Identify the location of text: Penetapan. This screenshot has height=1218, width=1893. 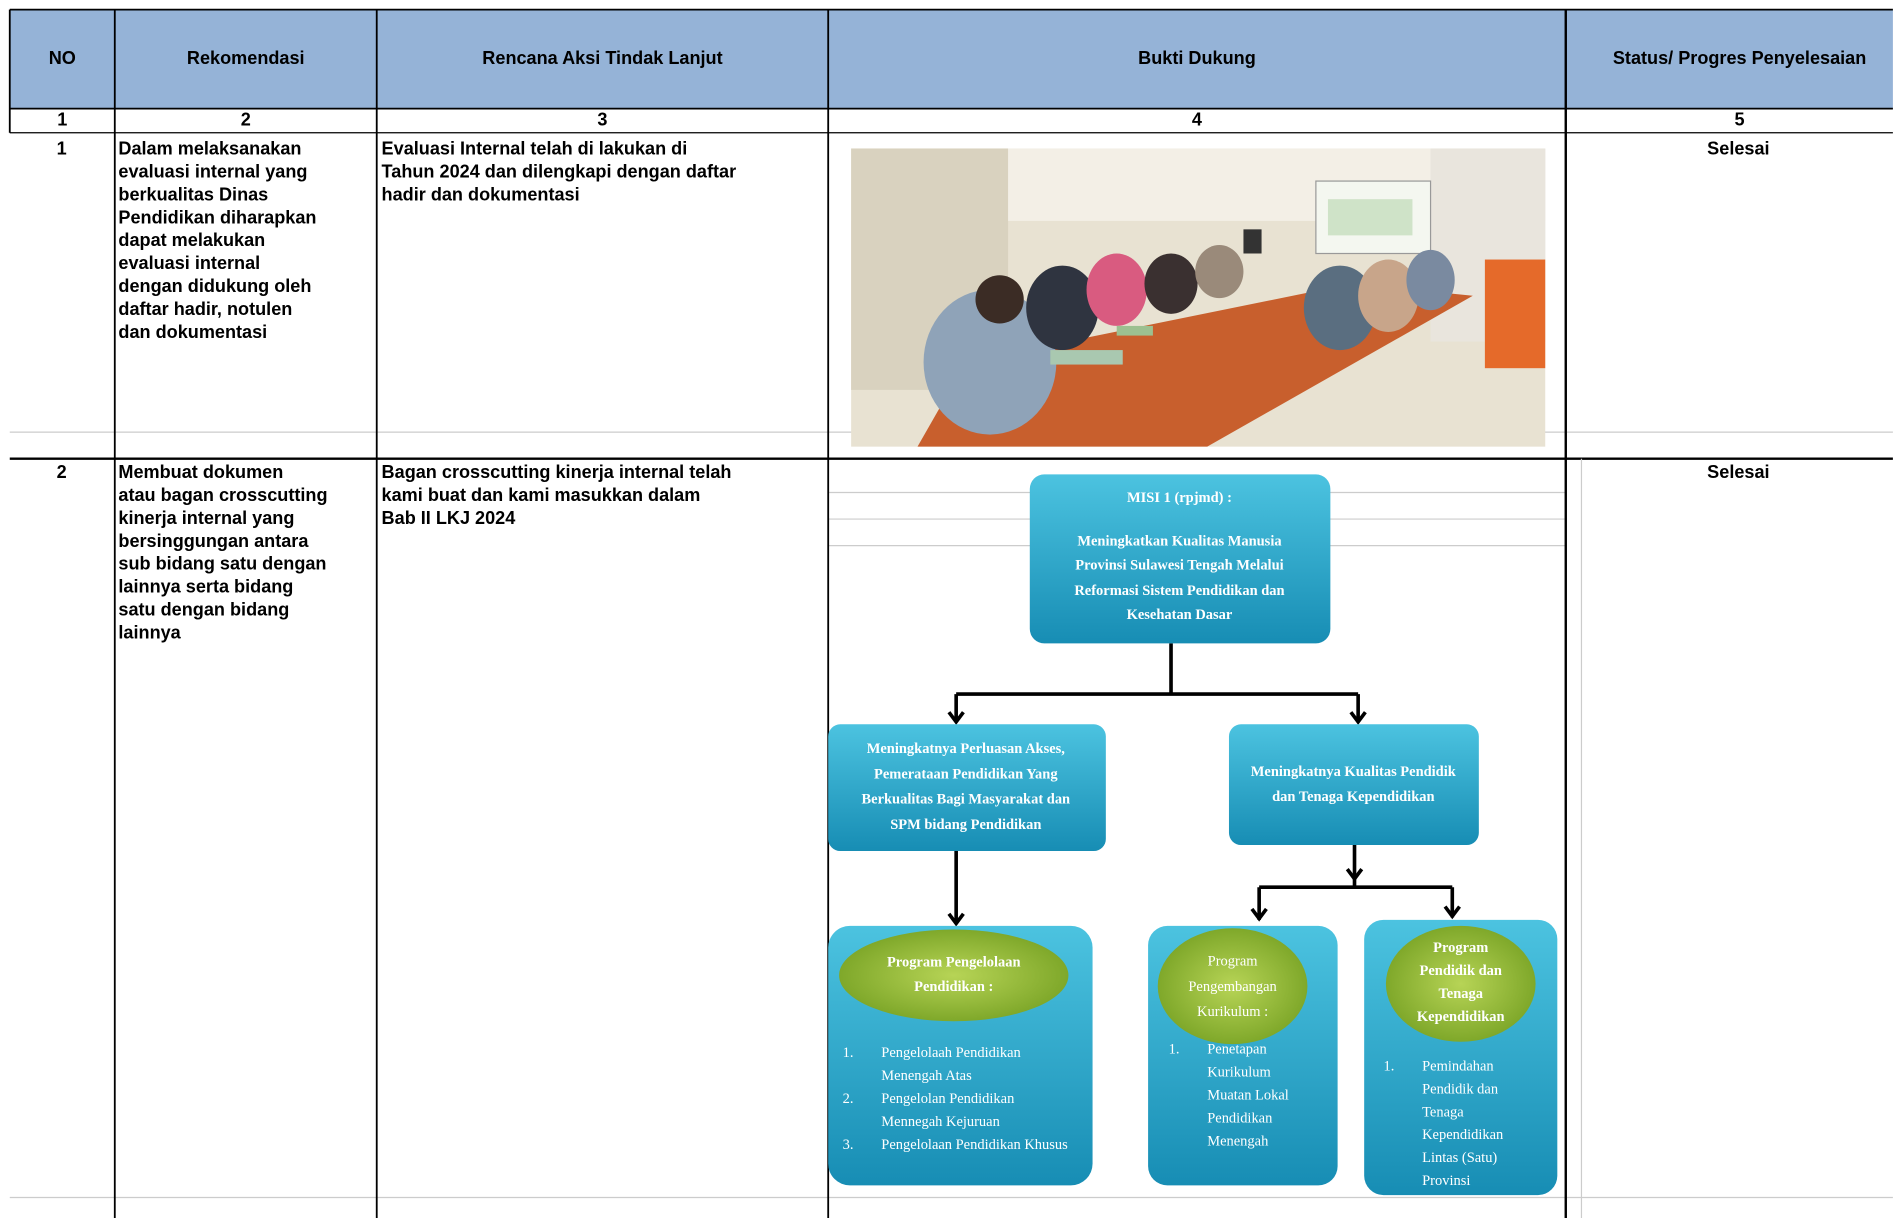
(1237, 1050).